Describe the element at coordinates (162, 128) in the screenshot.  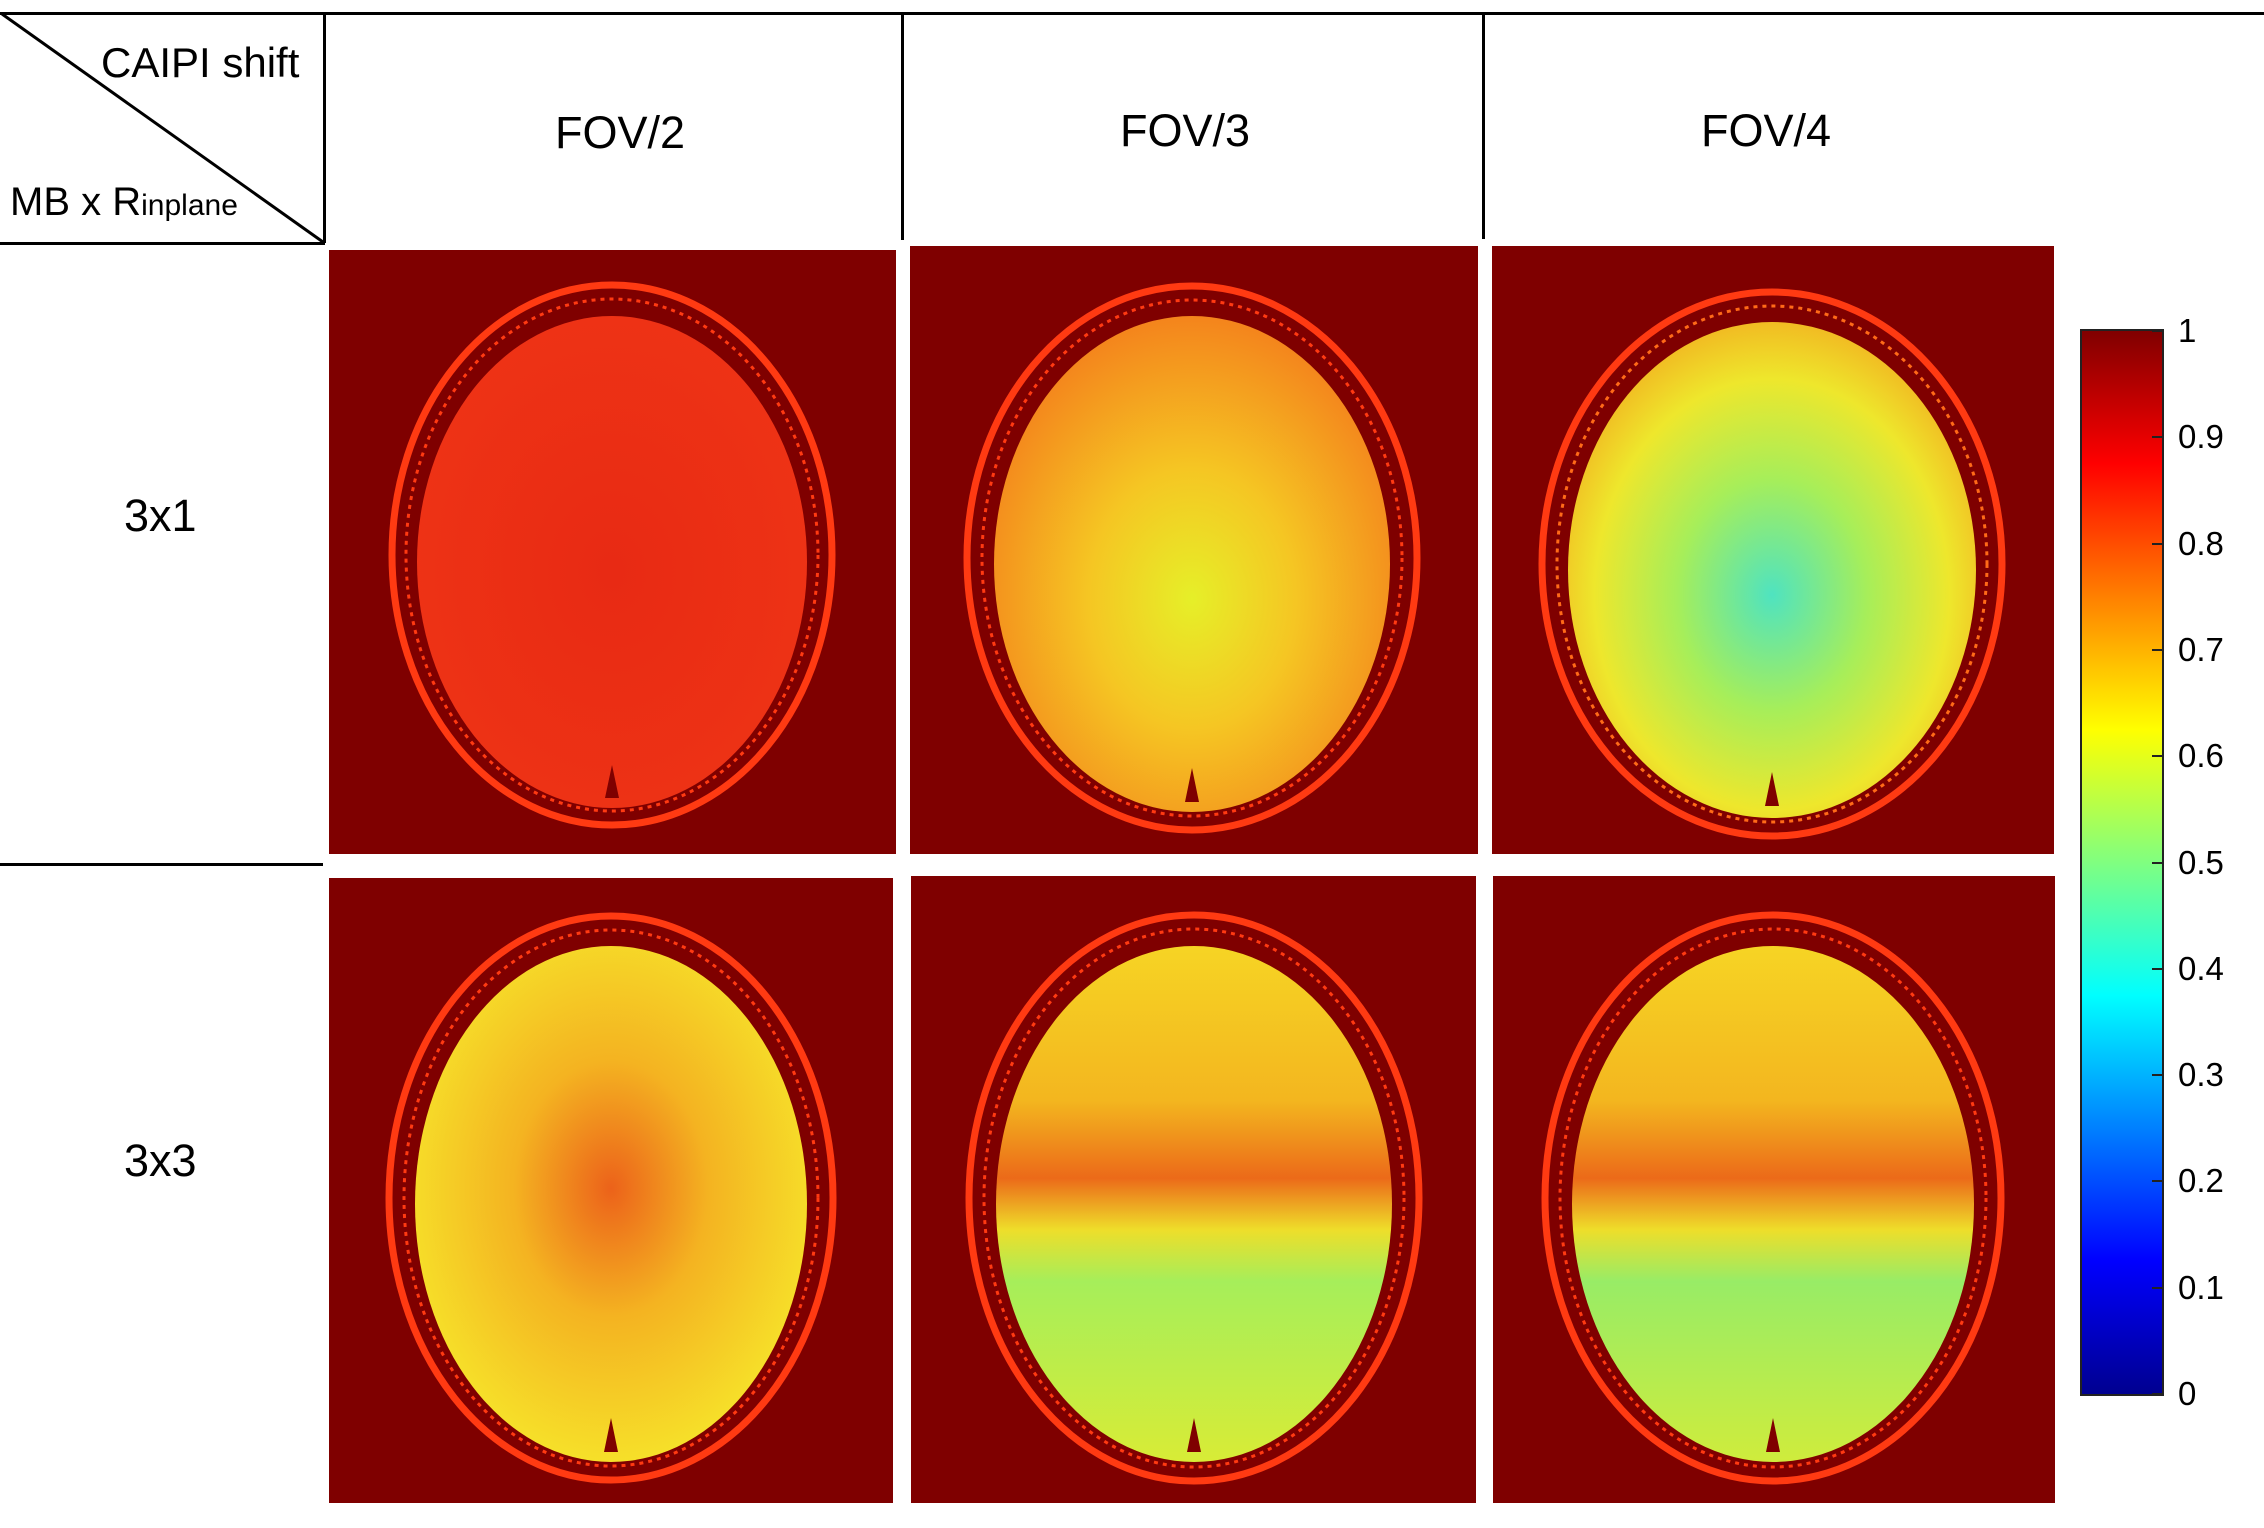
I see `corner-diagonal-line` at that location.